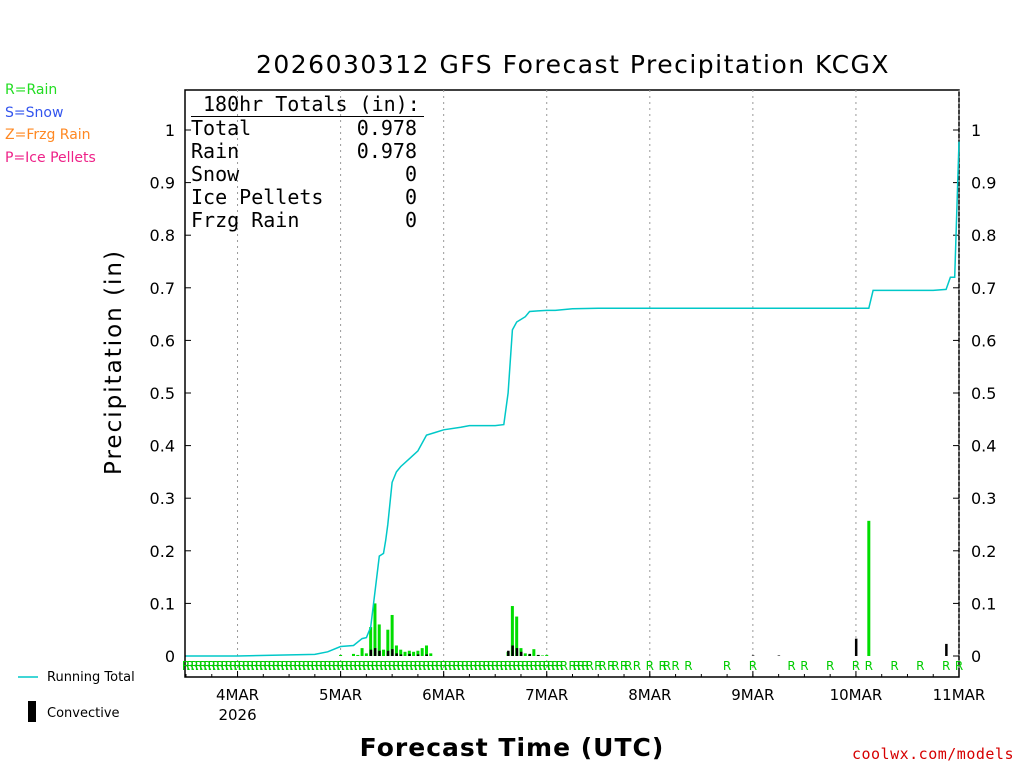 The image size is (1024, 768). Describe the element at coordinates (257, 197) in the screenshot. I see `totals-label: Ice Pellets` at that location.